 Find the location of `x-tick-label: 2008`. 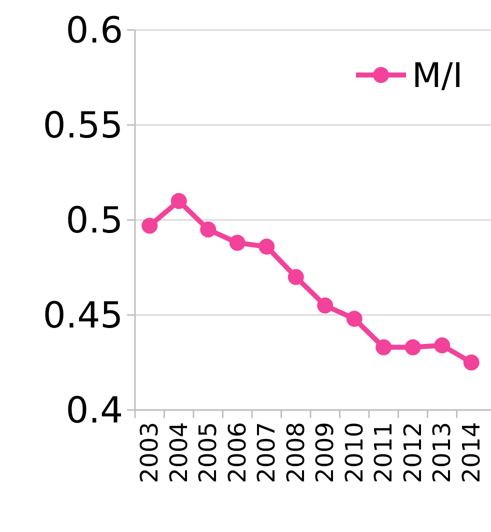

x-tick-label: 2008 is located at coordinates (296, 453).